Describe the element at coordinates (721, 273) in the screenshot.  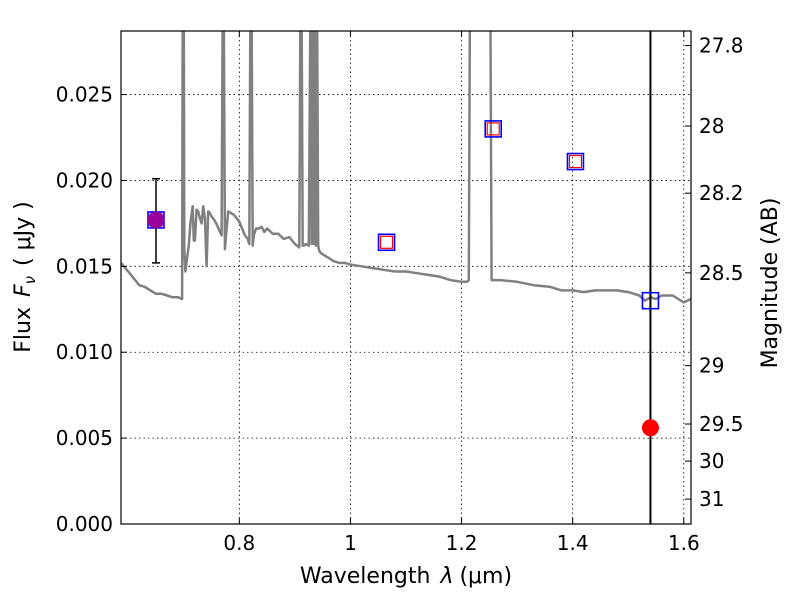
I see `right-tick-label: 28.5` at that location.